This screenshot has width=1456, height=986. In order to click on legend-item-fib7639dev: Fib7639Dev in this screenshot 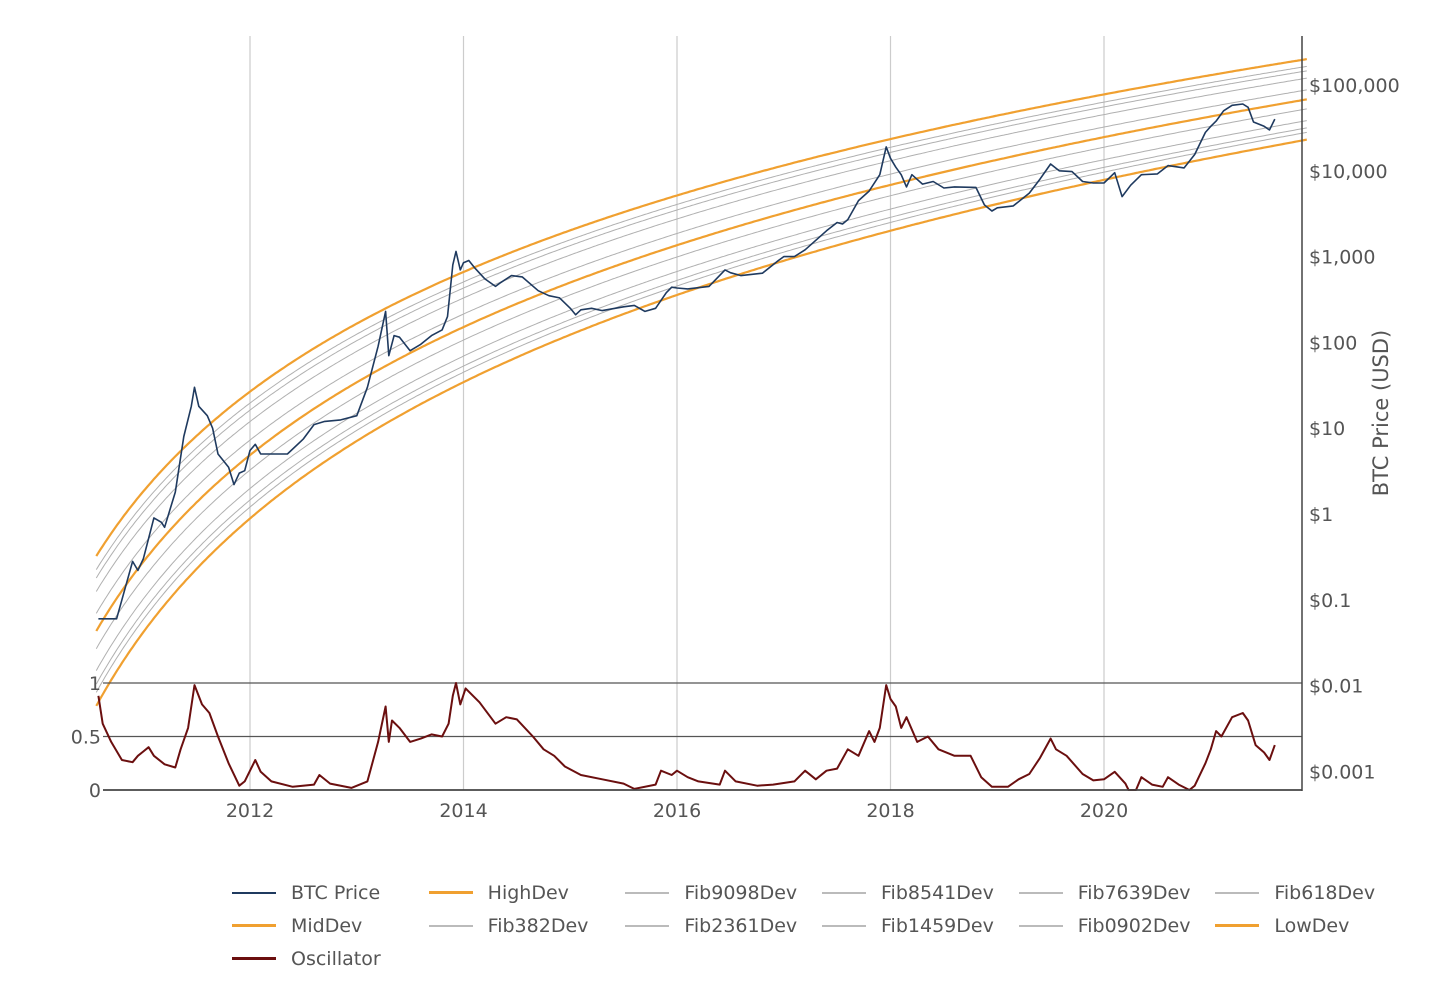, I will do `click(1117, 892)`.